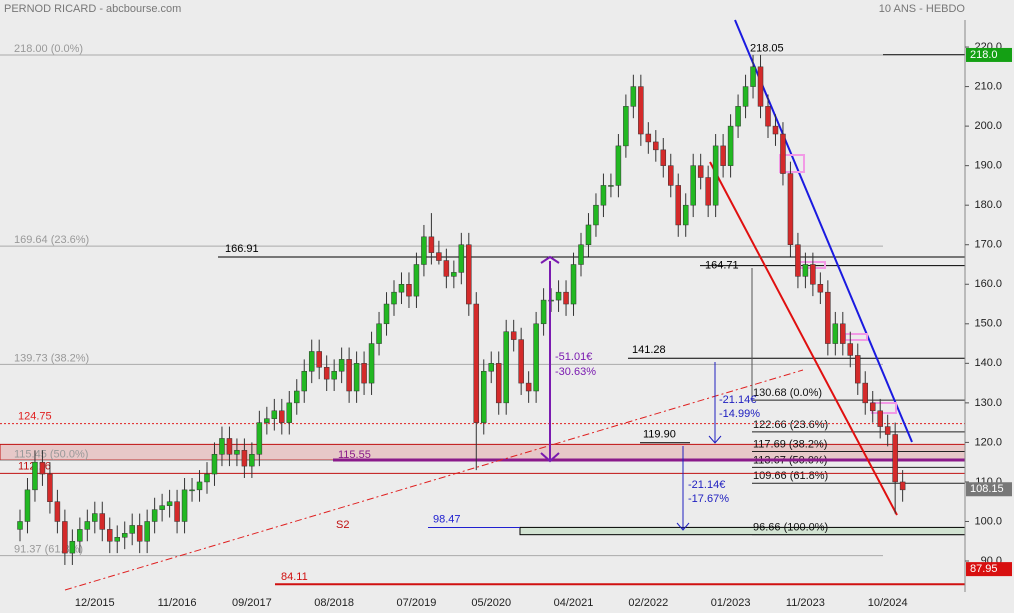 This screenshot has width=1014, height=613. I want to click on x-tick-label: 10/2024, so click(888, 603).